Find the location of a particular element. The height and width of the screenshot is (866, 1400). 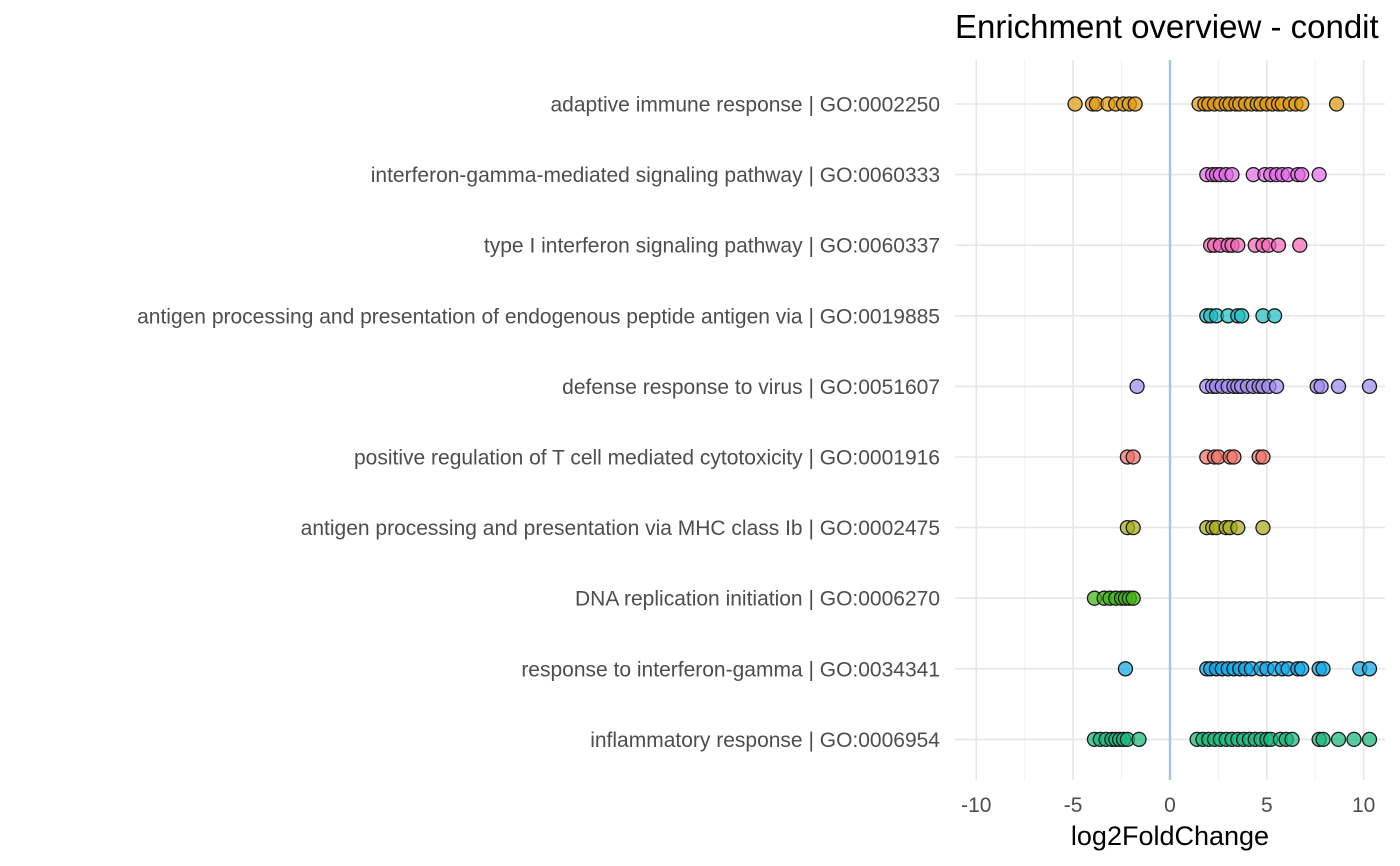

x-tick-label: -5 is located at coordinates (1073, 805).